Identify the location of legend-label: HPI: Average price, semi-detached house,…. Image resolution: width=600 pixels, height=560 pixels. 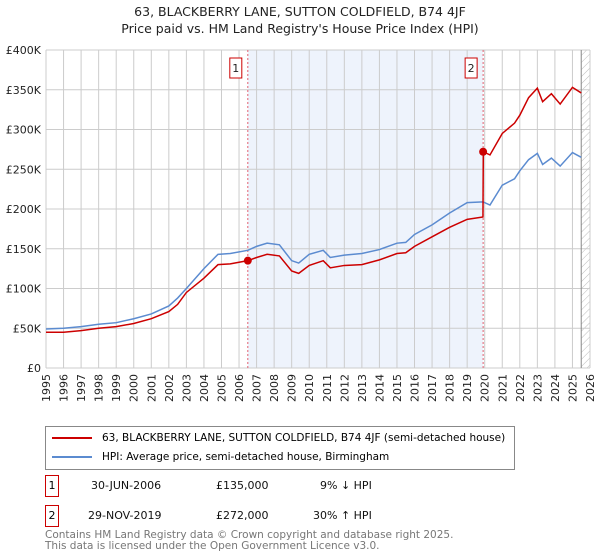
(246, 457).